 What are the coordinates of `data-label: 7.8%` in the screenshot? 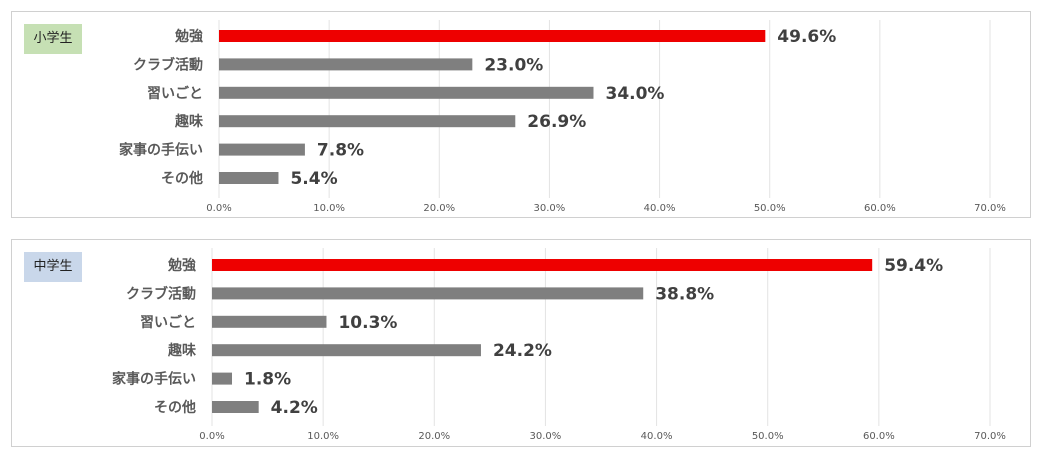 It's located at (340, 151).